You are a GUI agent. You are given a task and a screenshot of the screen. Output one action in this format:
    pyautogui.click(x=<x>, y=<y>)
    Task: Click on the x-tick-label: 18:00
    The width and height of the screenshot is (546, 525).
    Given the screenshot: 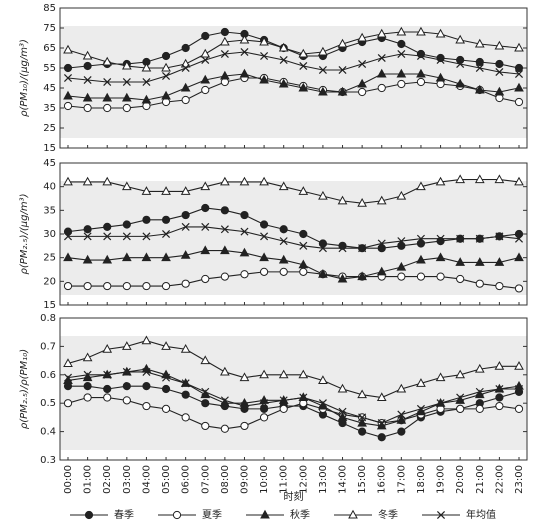 What is the action you would take?
    pyautogui.click(x=421, y=479)
    